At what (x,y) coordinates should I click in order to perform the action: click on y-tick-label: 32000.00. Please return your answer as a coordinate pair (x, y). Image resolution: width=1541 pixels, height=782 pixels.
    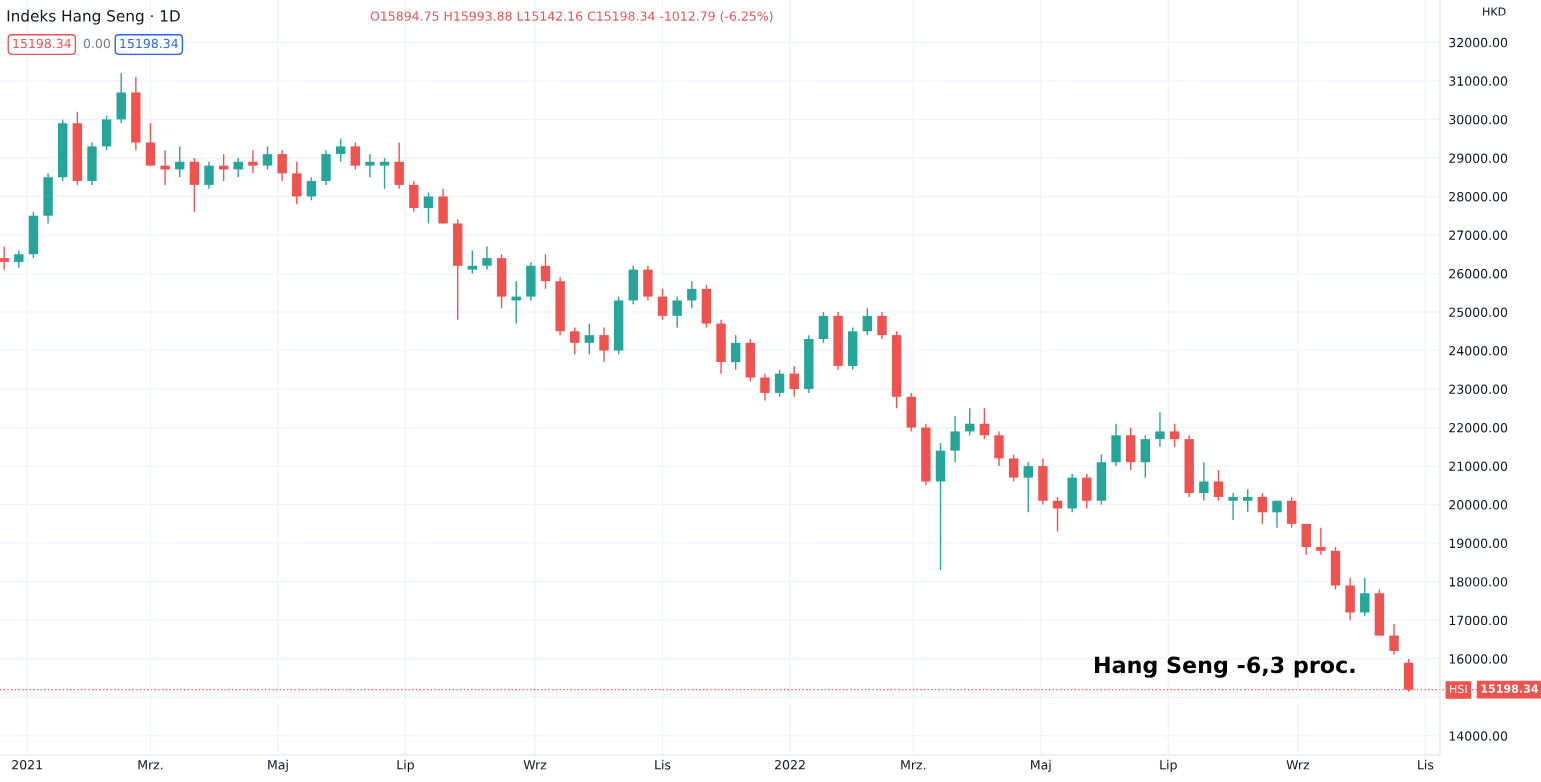
    Looking at the image, I should click on (1478, 42).